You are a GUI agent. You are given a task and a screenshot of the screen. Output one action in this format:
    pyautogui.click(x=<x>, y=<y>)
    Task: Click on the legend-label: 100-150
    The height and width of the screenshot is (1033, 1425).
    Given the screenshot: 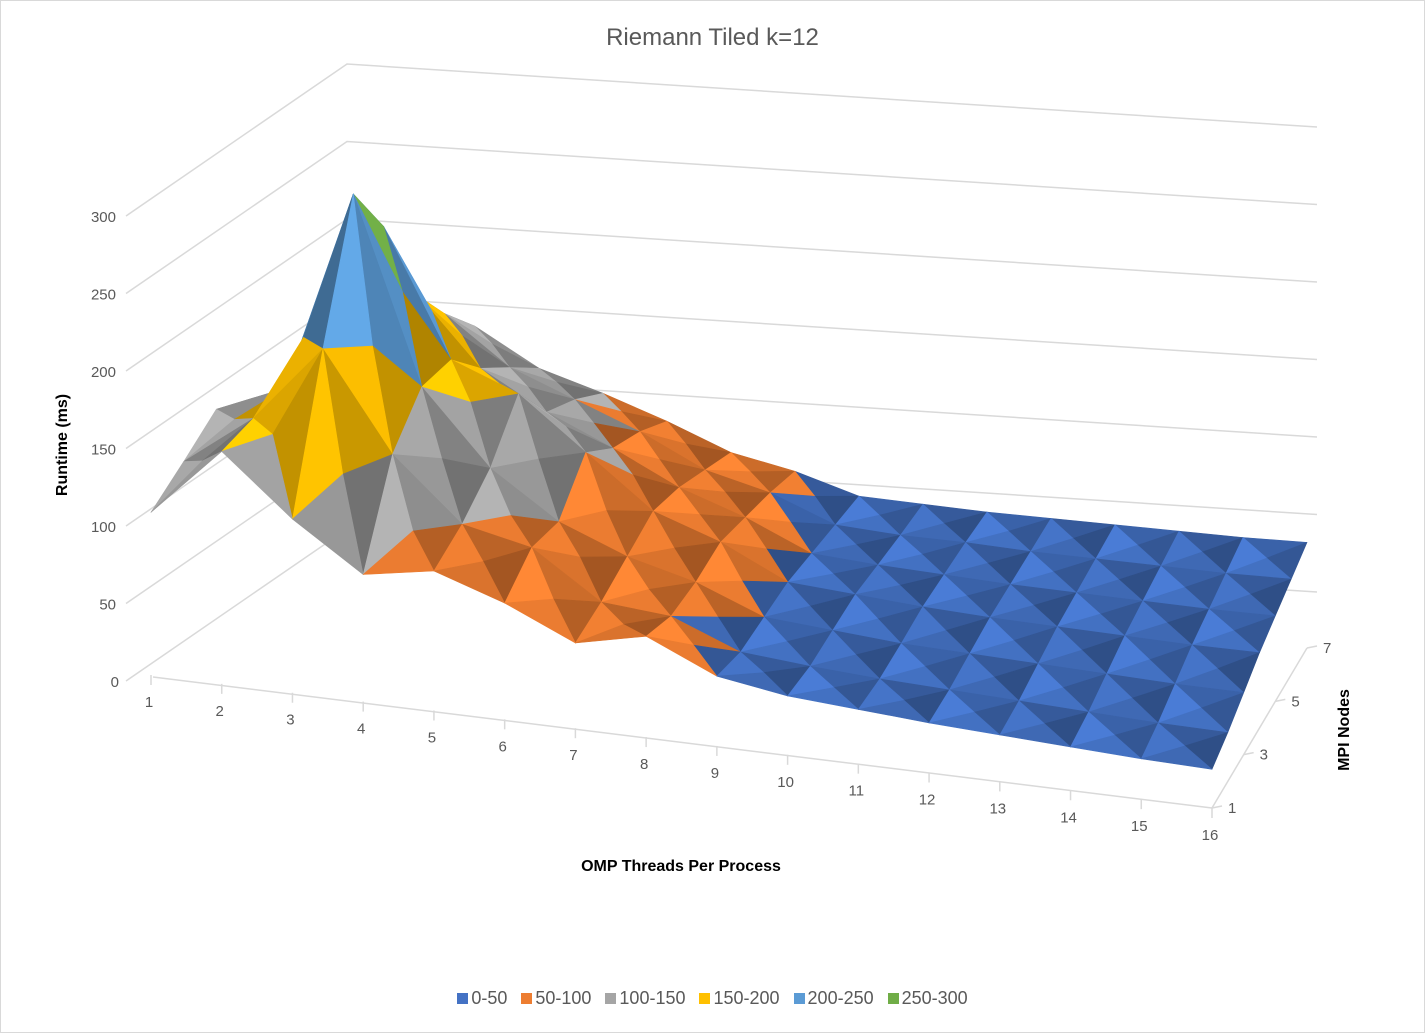 What is the action you would take?
    pyautogui.click(x=652, y=998)
    